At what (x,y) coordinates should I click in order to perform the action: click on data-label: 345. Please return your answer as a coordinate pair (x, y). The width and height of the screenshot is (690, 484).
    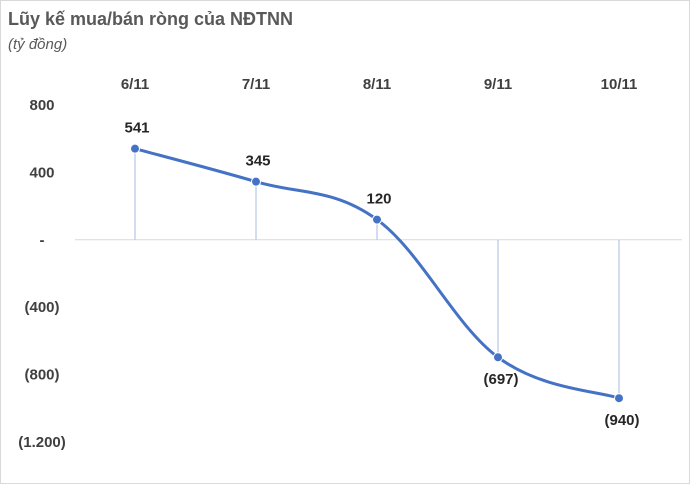
    Looking at the image, I should click on (257, 161).